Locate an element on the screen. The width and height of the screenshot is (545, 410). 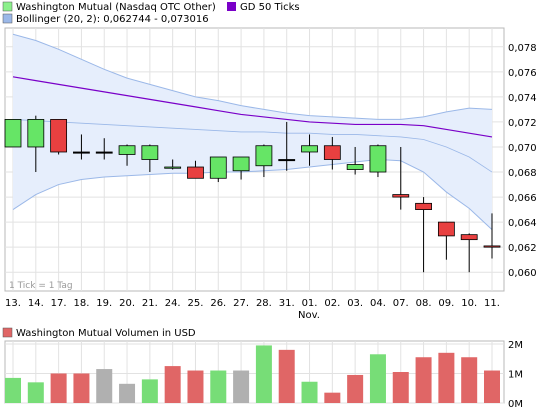
x-tick-label: 07. is located at coordinates (401, 303).